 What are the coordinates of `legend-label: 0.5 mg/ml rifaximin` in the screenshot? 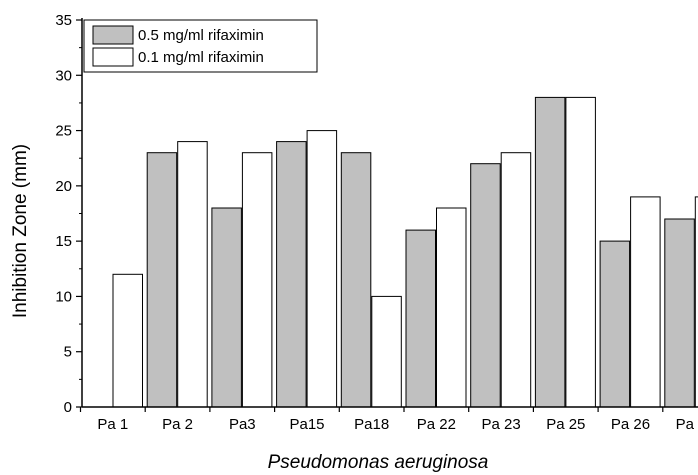 It's located at (201, 35).